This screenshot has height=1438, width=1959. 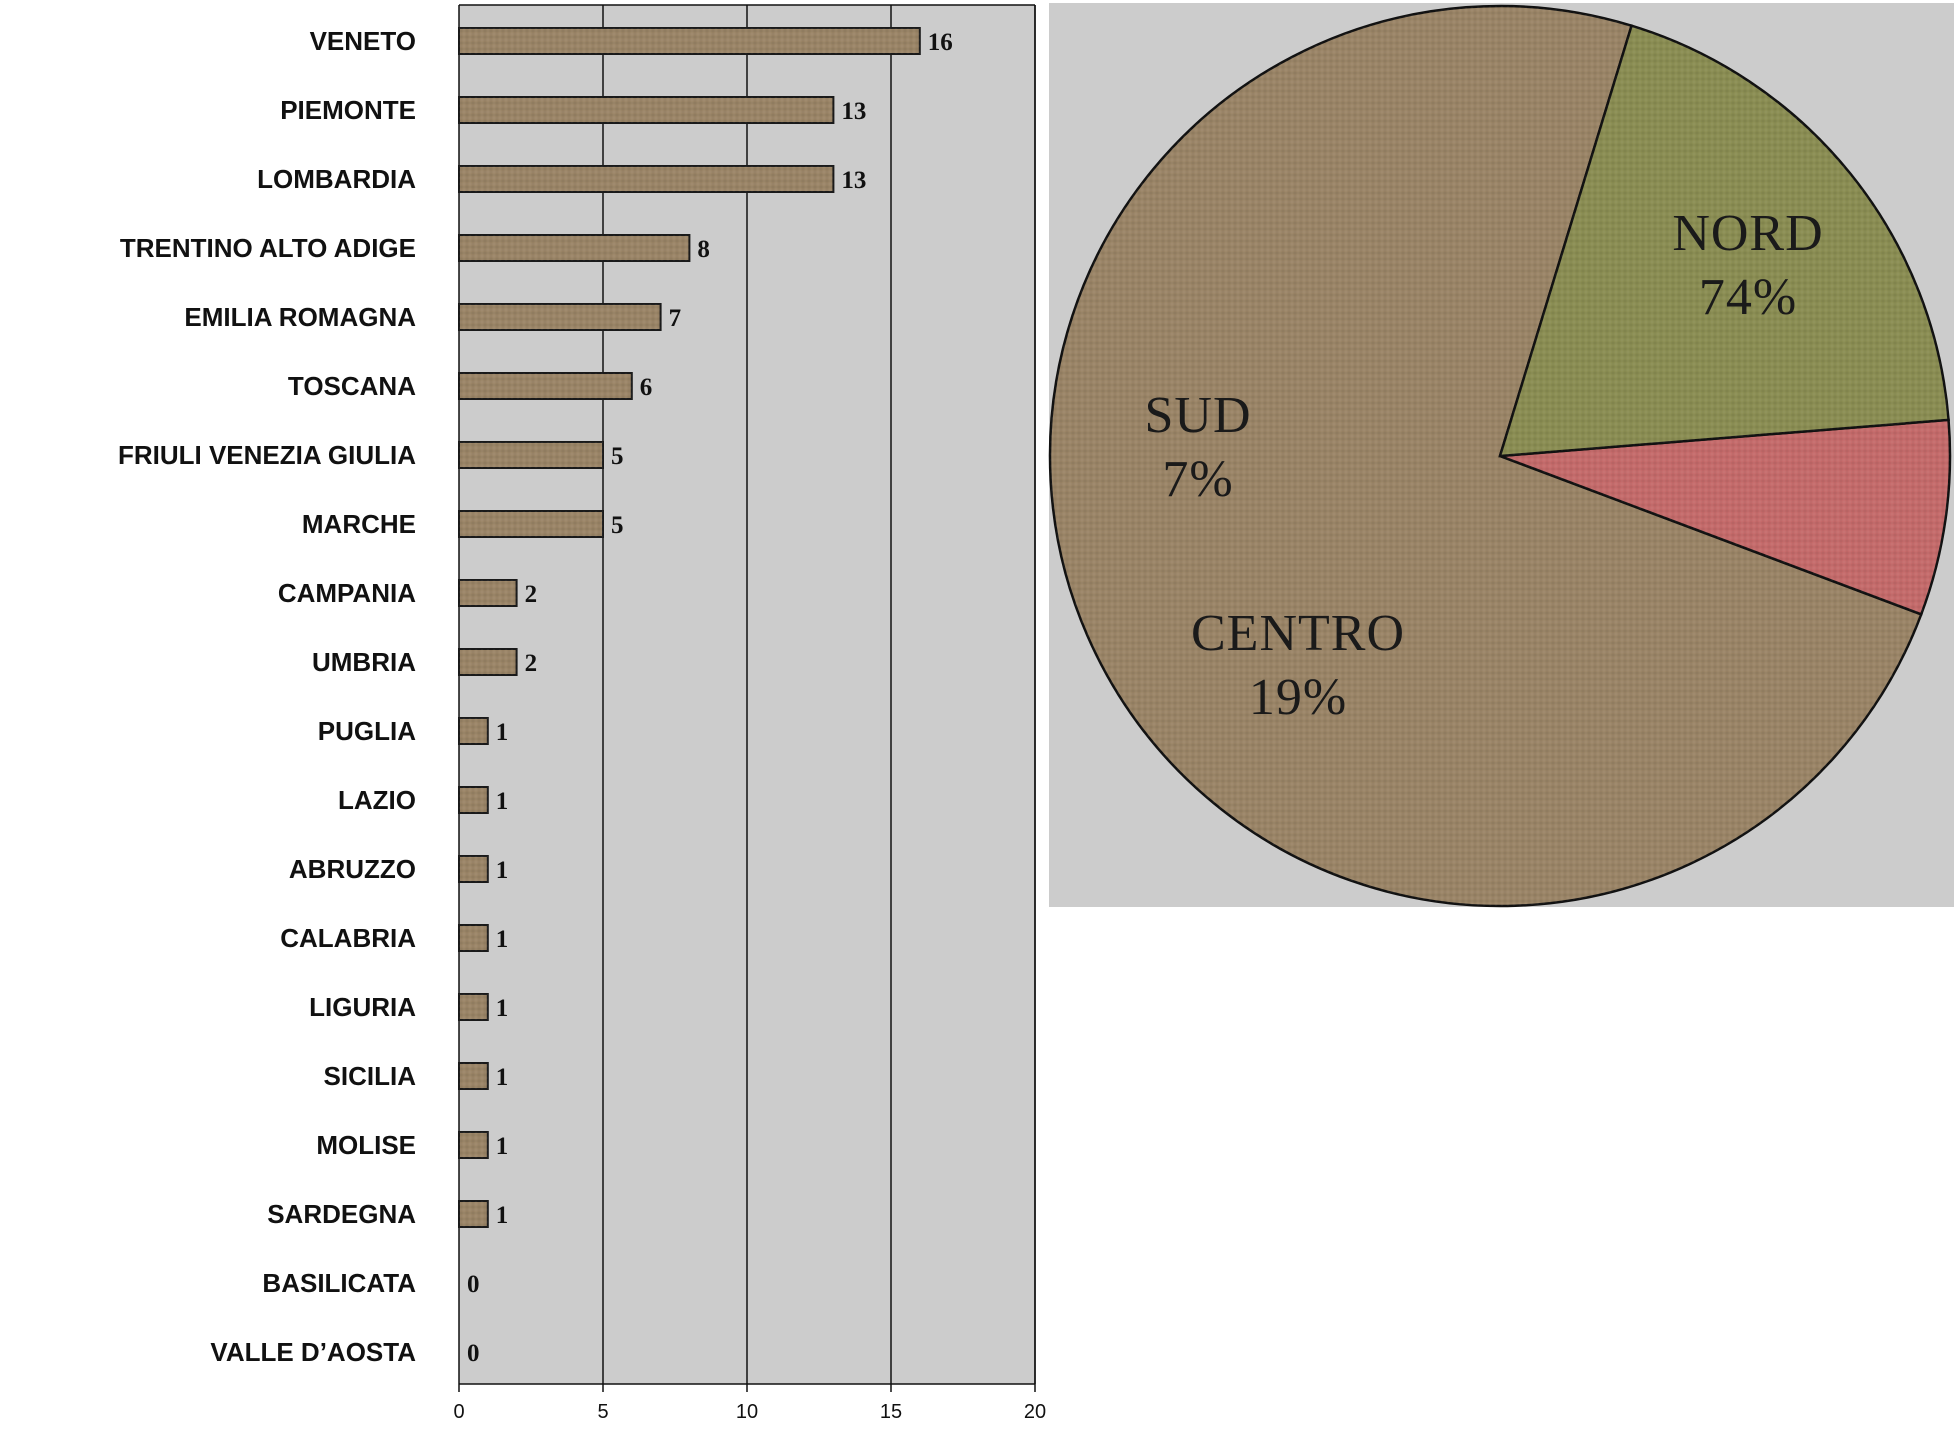 What do you see at coordinates (359, 524) in the screenshot?
I see `category-label: MARCHE` at bounding box center [359, 524].